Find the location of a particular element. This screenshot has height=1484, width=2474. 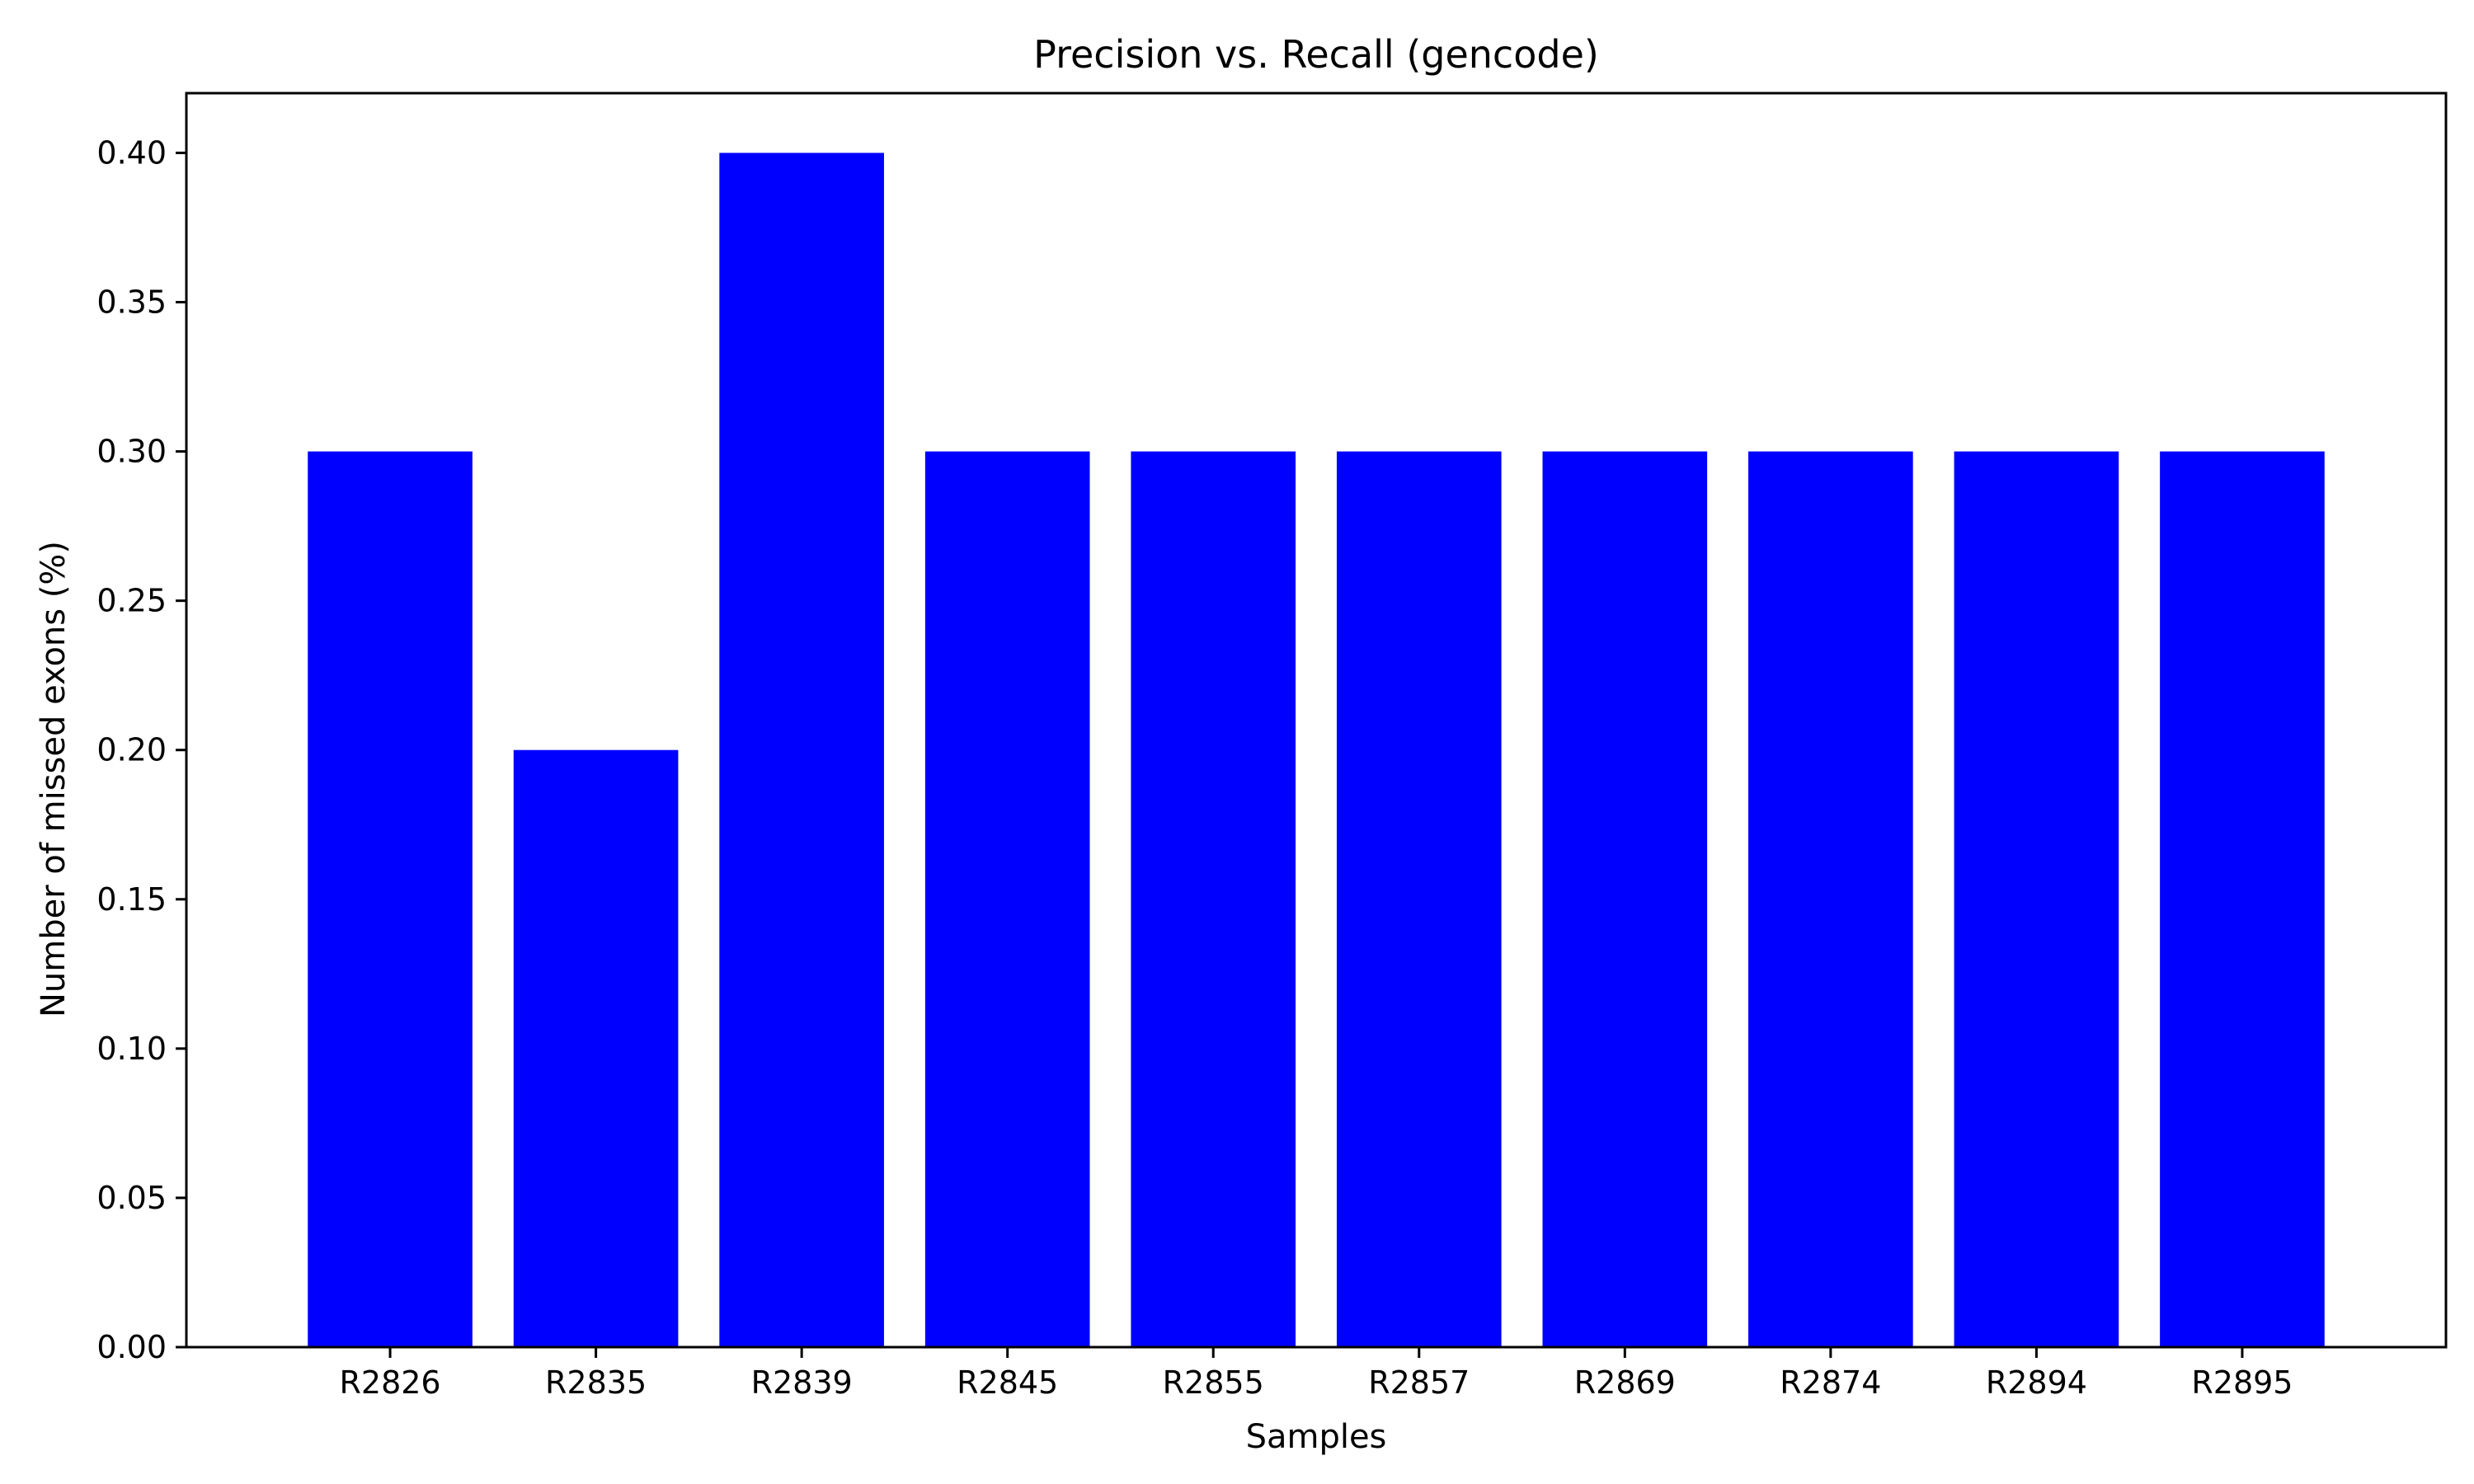

x-tick-label: R2857 is located at coordinates (1419, 1382).